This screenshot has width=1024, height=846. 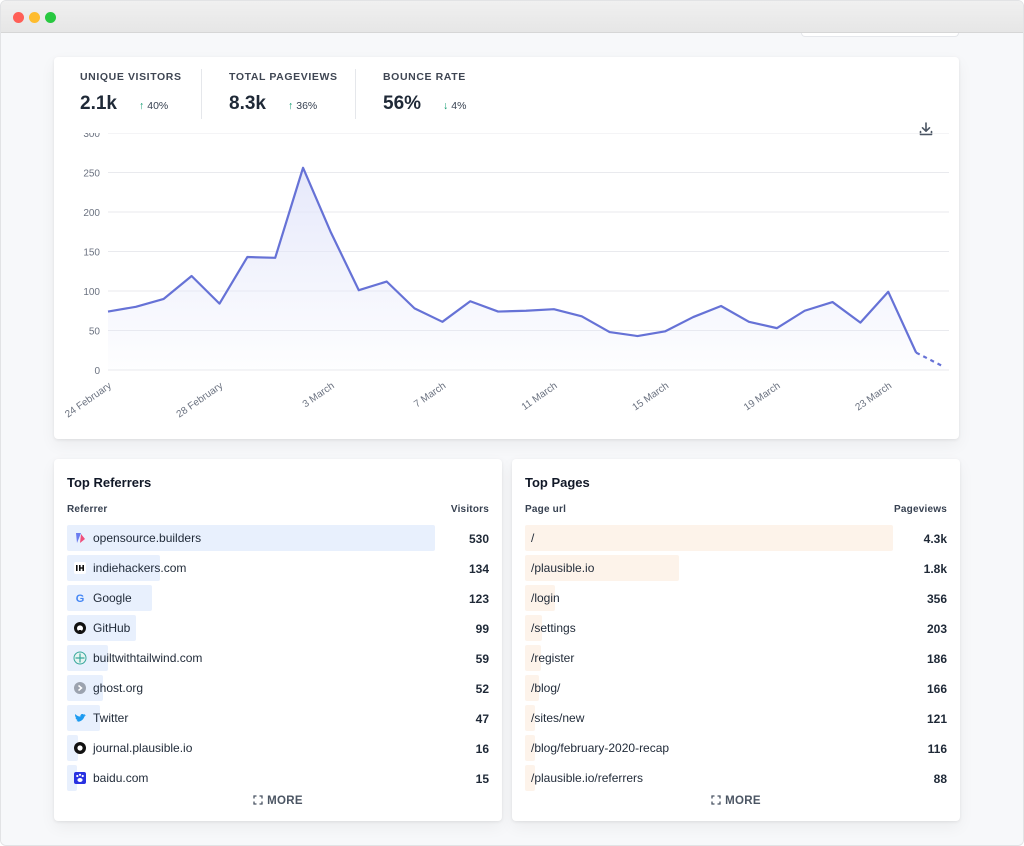 What do you see at coordinates (278, 688) in the screenshot?
I see `referrer-row: ghost.org 52` at bounding box center [278, 688].